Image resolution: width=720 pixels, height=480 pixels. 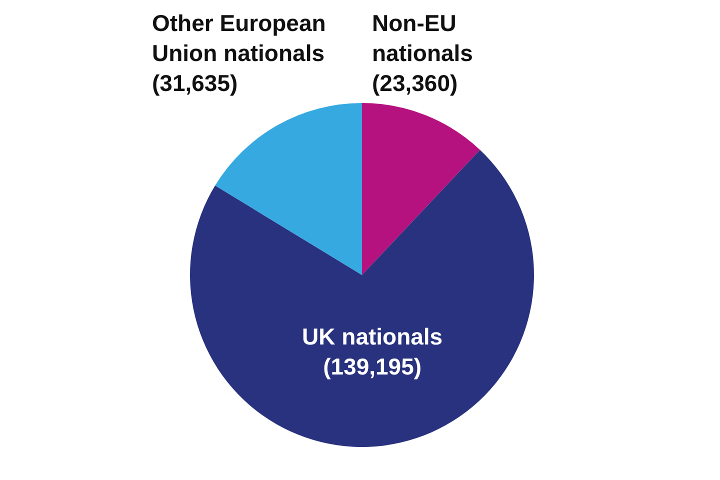 I want to click on slice-label: UK nationals, so click(x=372, y=337).